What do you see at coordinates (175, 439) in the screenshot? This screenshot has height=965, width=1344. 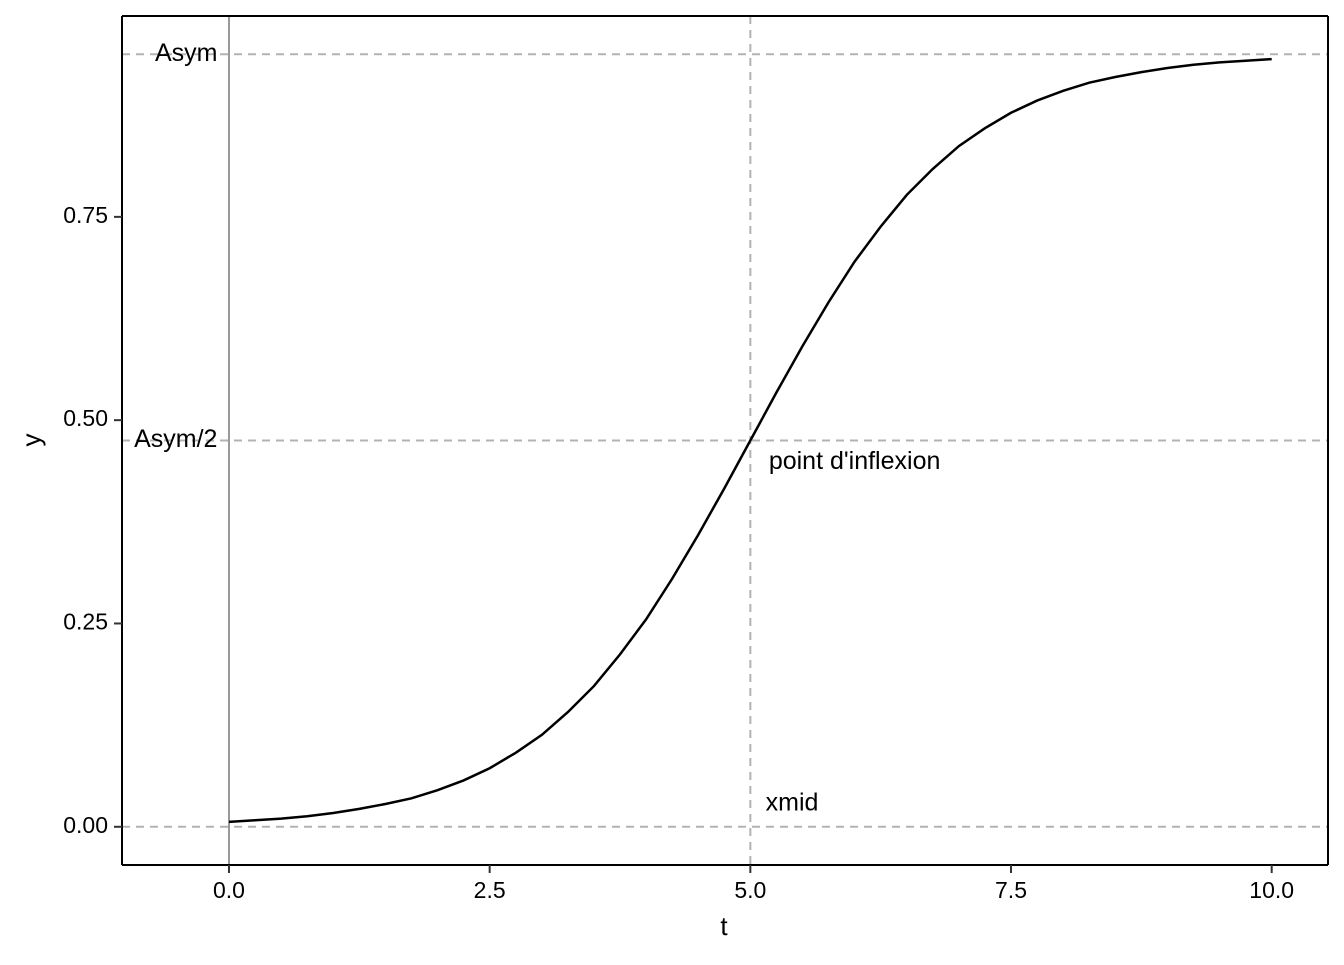 I see `annotation: Asym/2` at bounding box center [175, 439].